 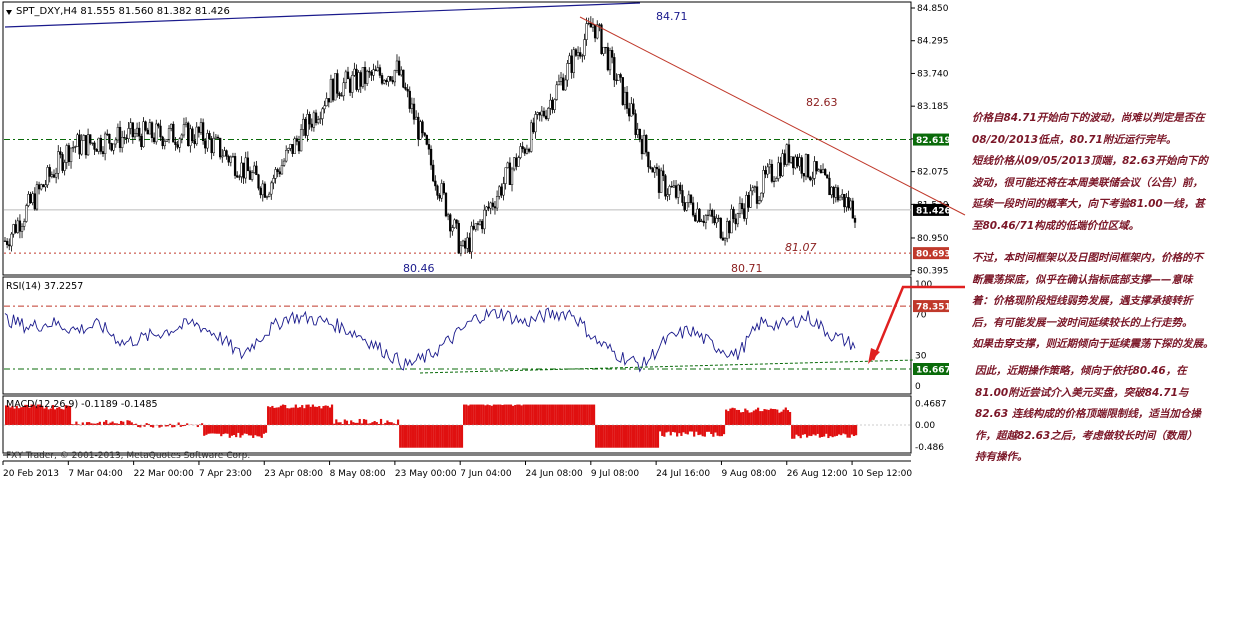 What do you see at coordinates (457, 426) in the screenshot?
I see `macd-histogram` at bounding box center [457, 426].